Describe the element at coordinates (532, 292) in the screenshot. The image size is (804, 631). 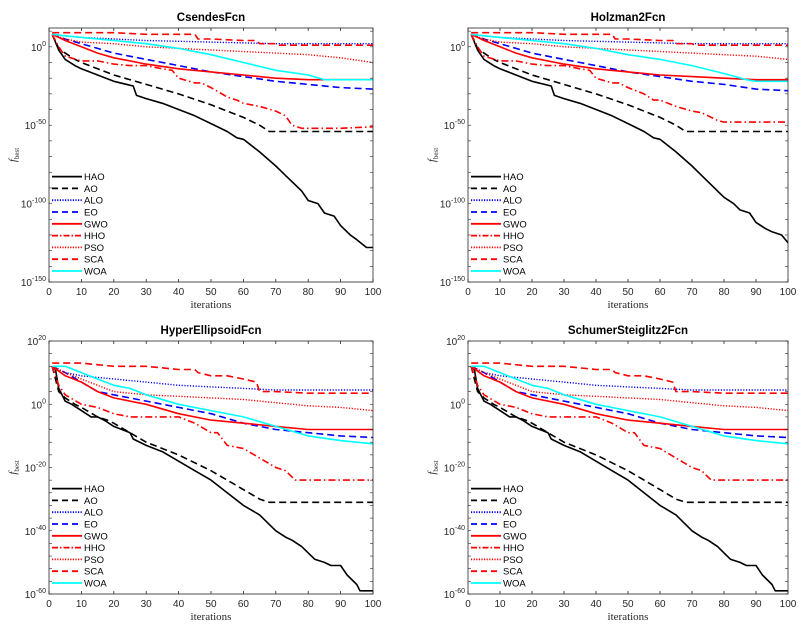
I see `x-tick-label: 20` at that location.